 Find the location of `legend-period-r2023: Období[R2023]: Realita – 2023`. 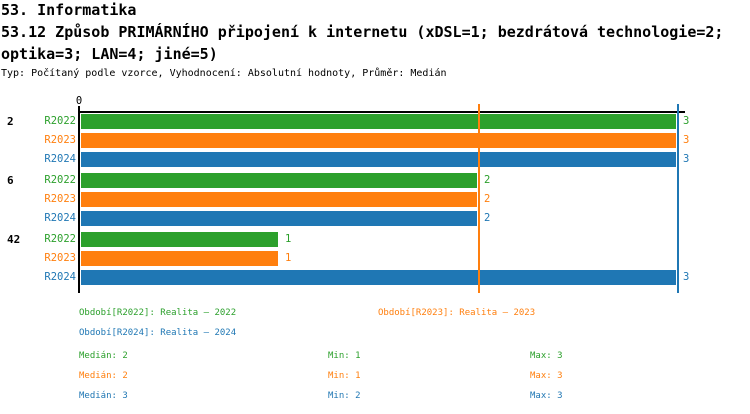

legend-period-r2023: Období[R2023]: Realita – 2023 is located at coordinates (457, 313).